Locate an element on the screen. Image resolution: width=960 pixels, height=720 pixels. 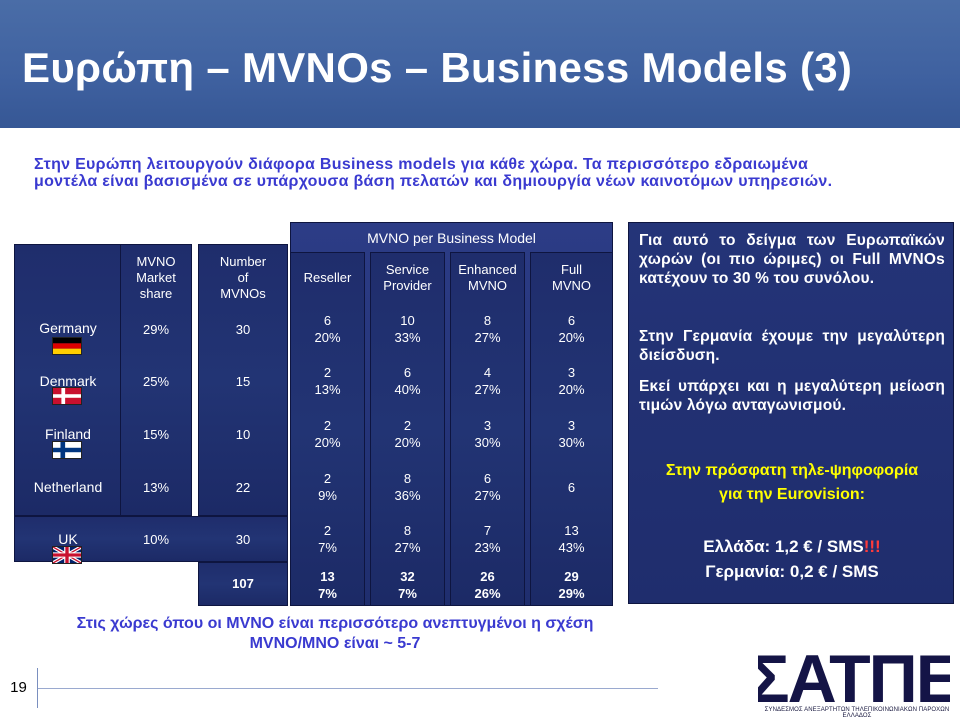
germany-enhanced: 8 27% is located at coordinates (487, 329).